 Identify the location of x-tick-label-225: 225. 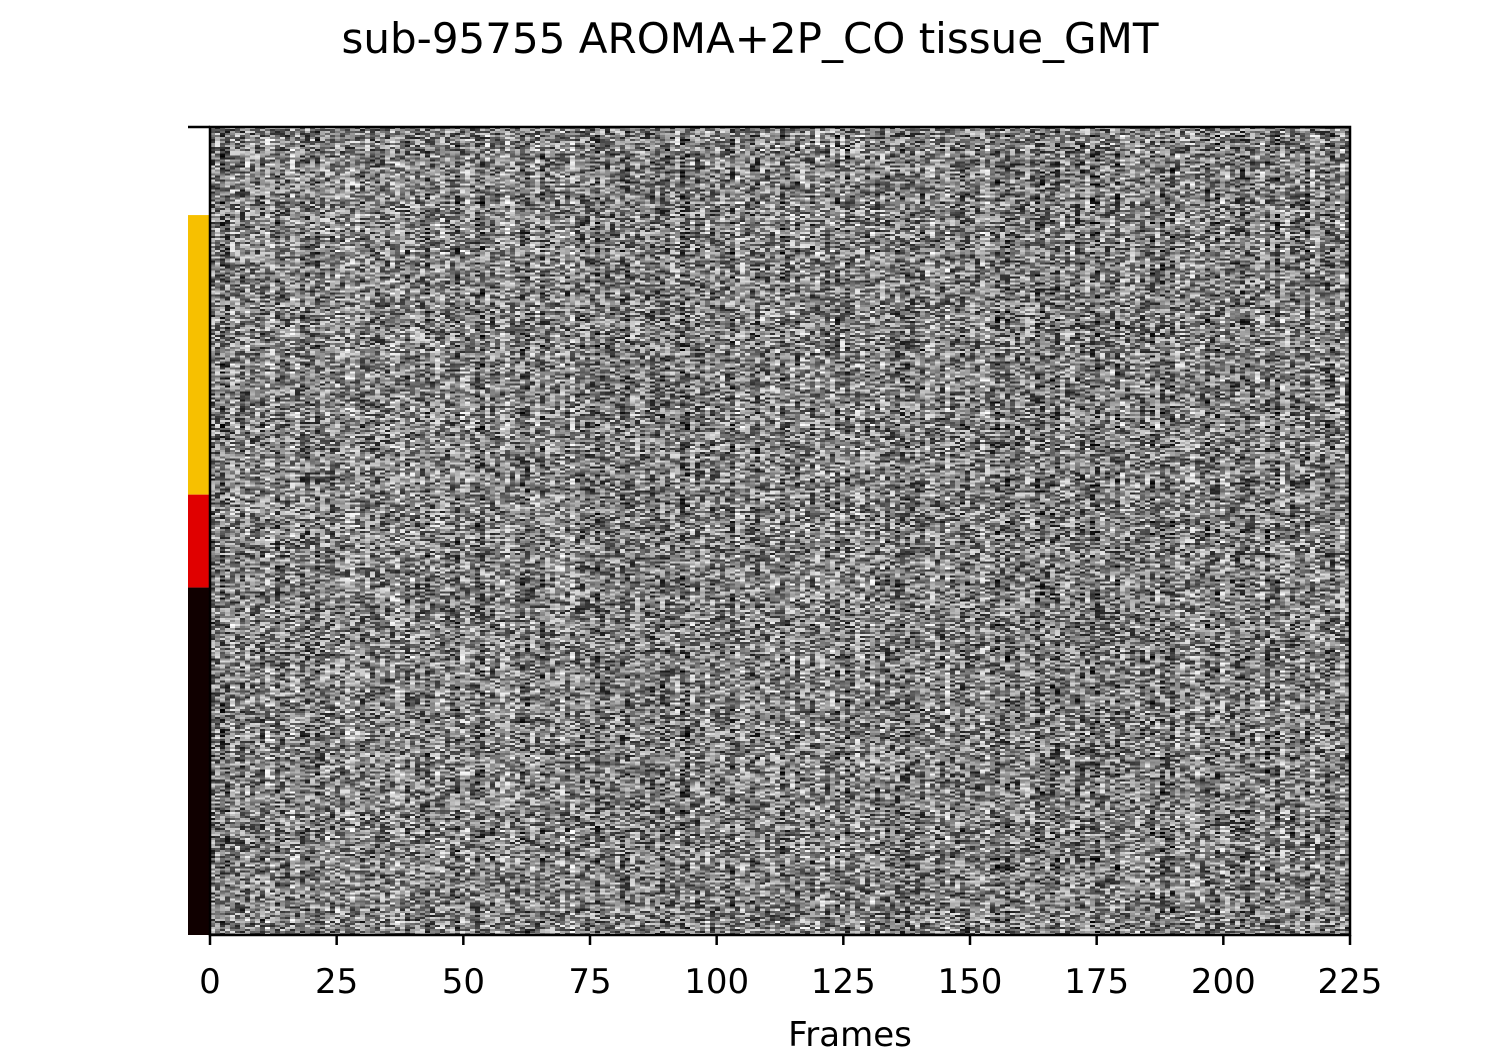
(1350, 982).